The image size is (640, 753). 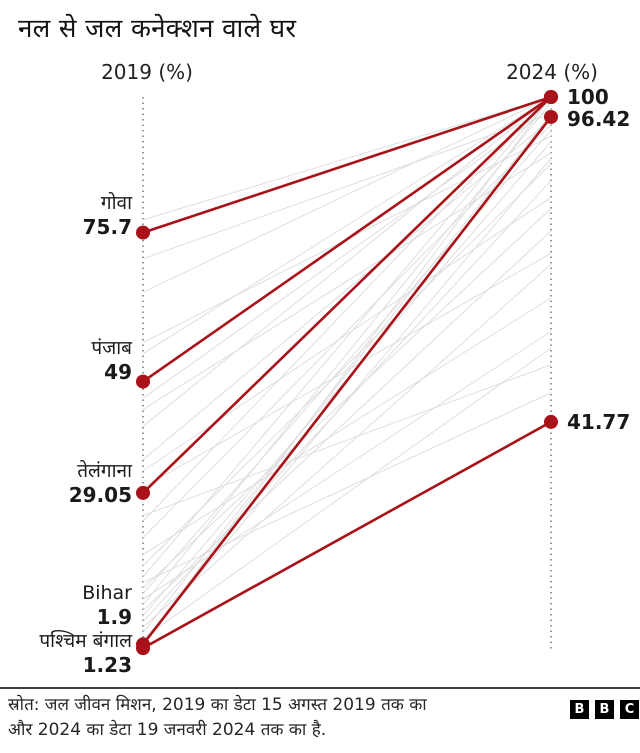 What do you see at coordinates (107, 593) in the screenshot?
I see `state-name: Bihar` at bounding box center [107, 593].